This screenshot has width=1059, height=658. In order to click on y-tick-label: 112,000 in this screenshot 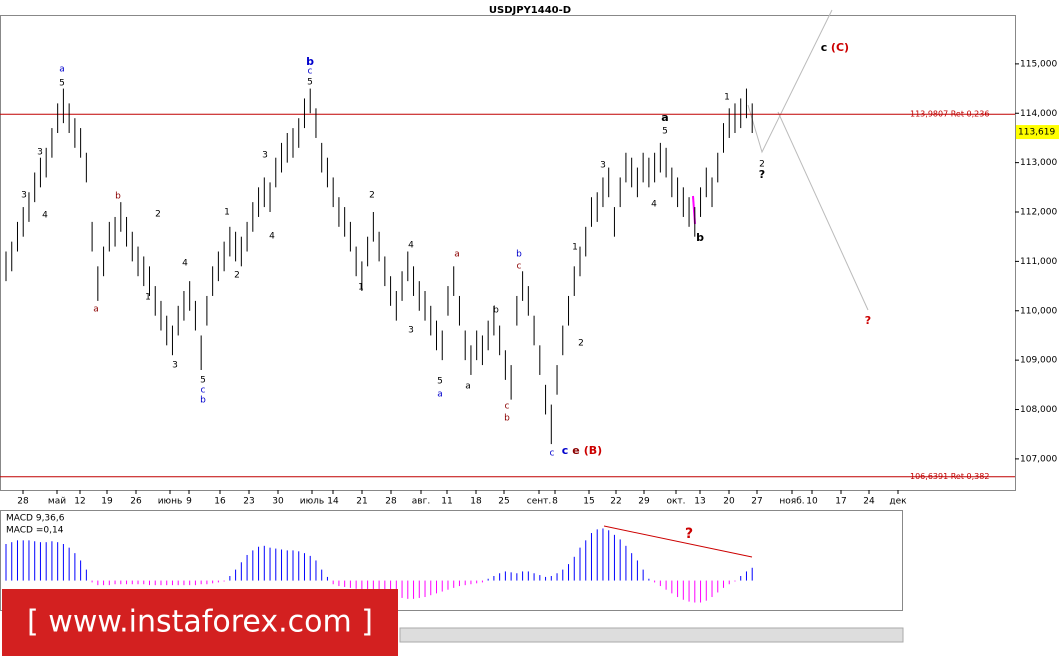, I will do `click(1038, 213)`.